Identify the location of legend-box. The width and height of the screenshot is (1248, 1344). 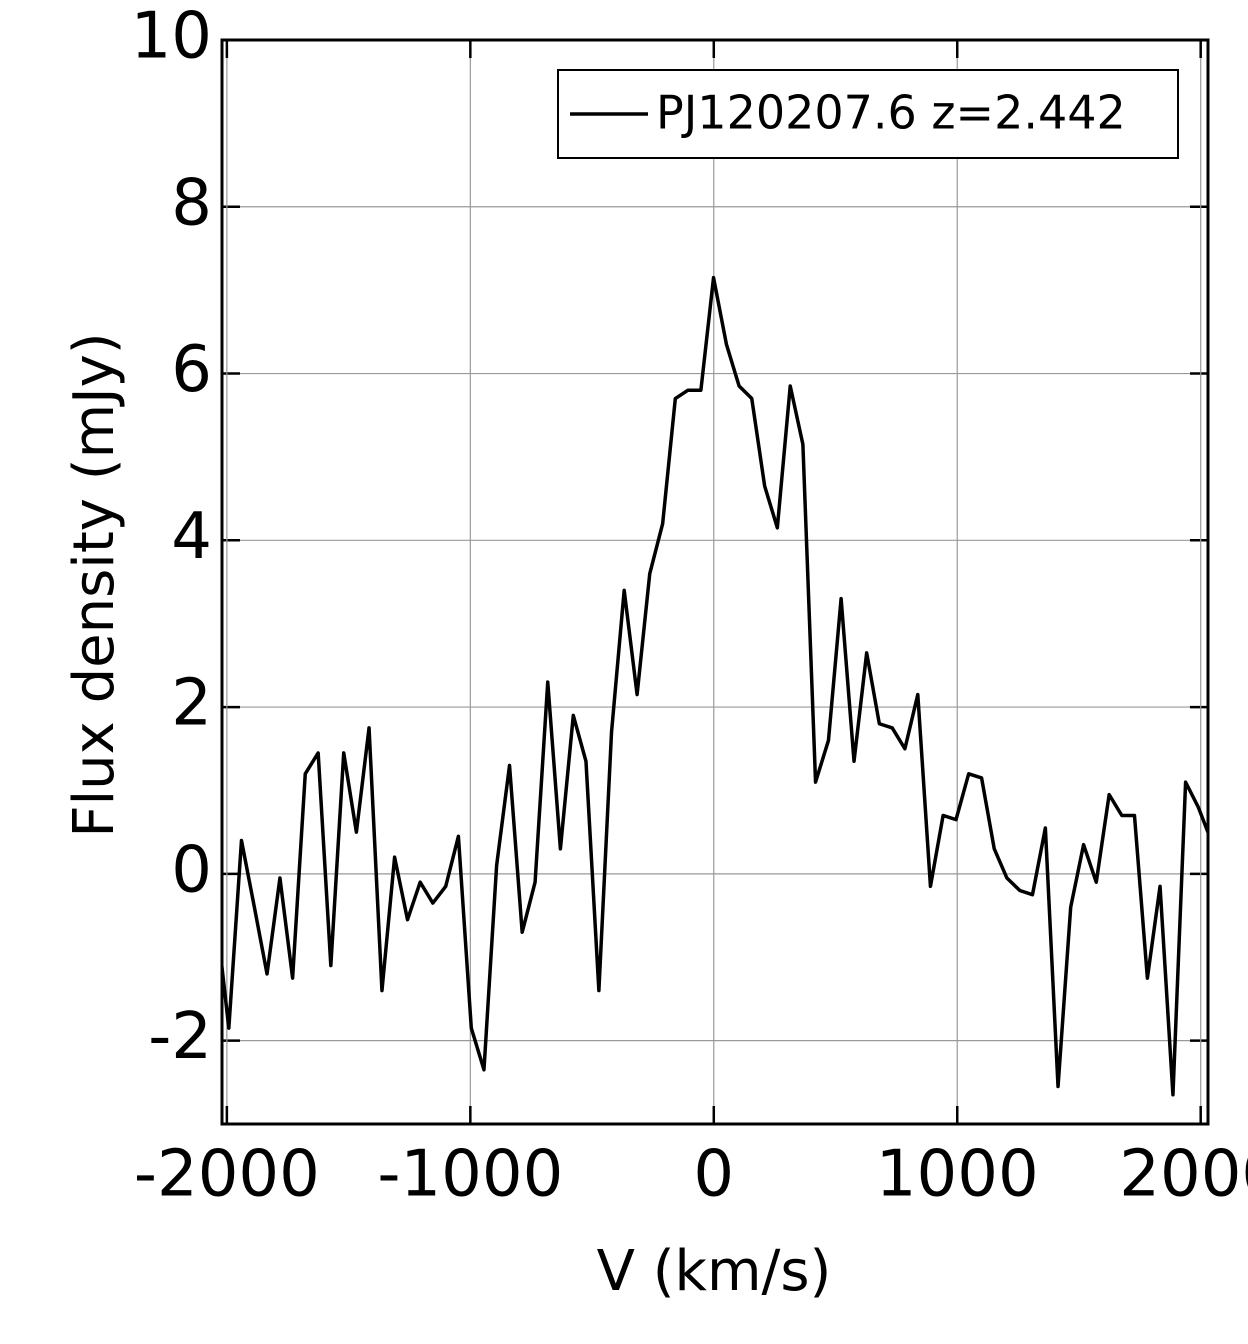
(868, 114).